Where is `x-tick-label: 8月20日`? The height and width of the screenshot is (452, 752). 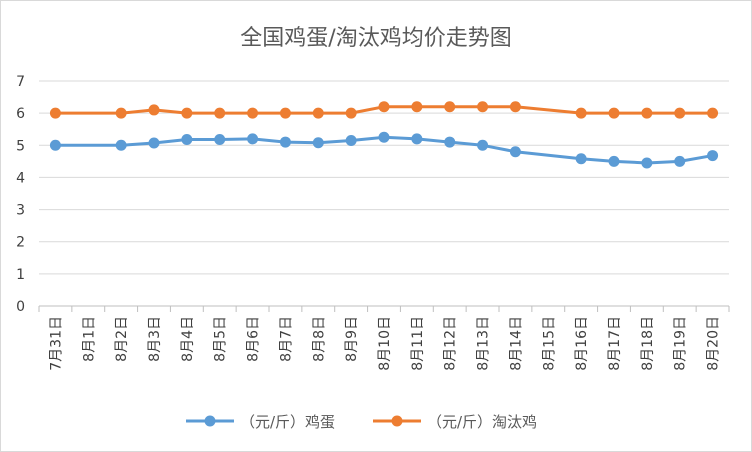 x-tick-label: 8月20日 is located at coordinates (714, 343).